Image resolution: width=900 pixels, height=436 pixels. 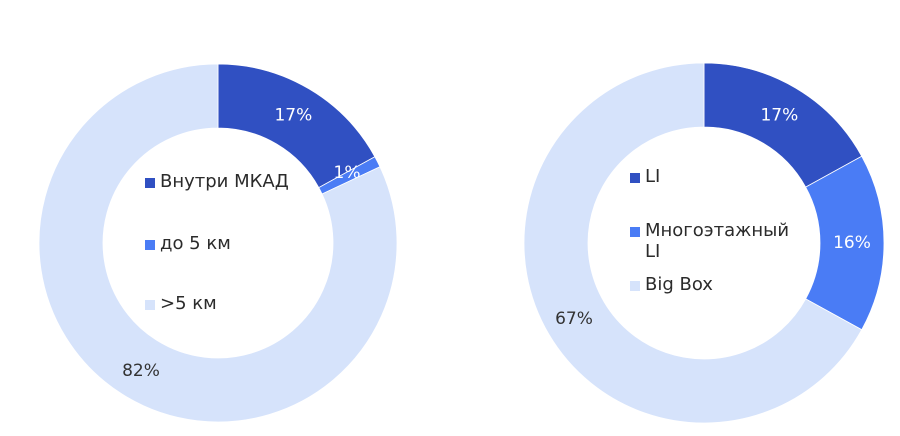 What do you see at coordinates (717, 241) in the screenshot?
I see `legend-label: Многоэтажный LI` at bounding box center [717, 241].